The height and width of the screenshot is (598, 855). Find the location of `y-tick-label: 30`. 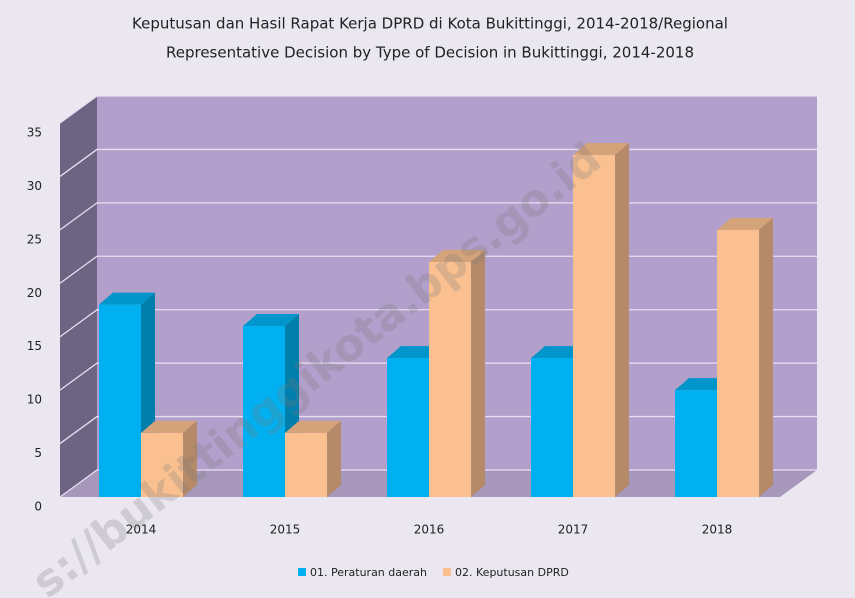

y-tick-label: 30 is located at coordinates (34, 186).